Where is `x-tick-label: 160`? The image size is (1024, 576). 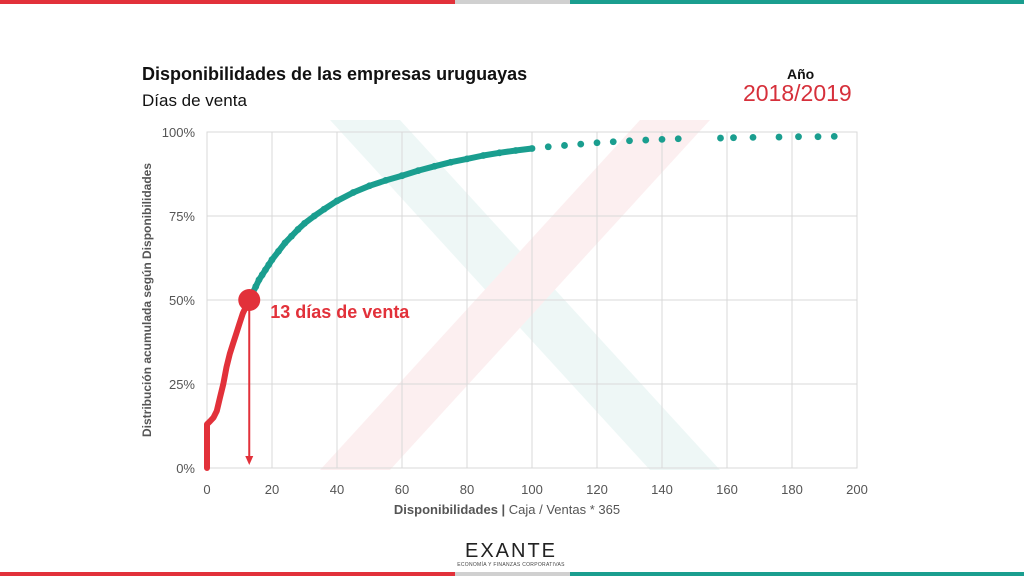 x-tick-label: 160 is located at coordinates (727, 489).